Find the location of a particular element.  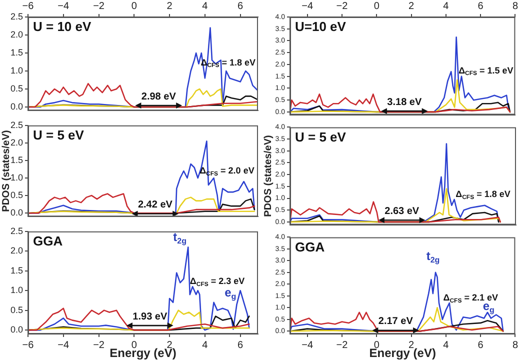

annotation: 2.98 eV is located at coordinates (158, 96).